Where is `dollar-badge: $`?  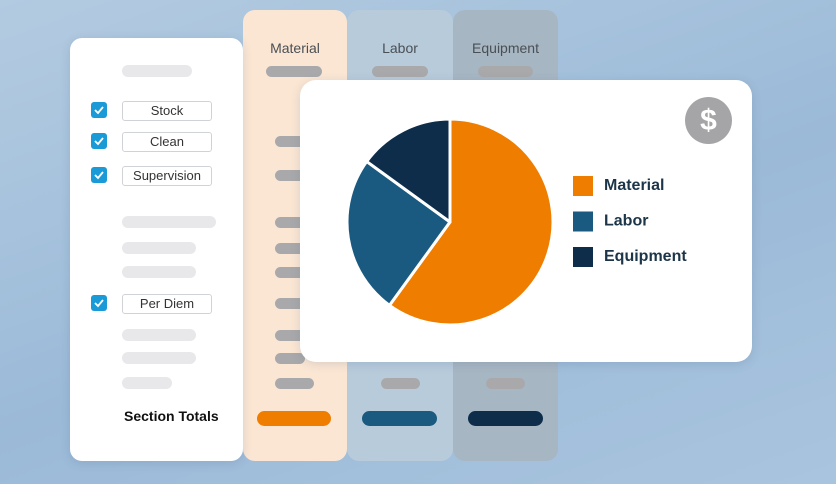
dollar-badge: $ is located at coordinates (708, 120).